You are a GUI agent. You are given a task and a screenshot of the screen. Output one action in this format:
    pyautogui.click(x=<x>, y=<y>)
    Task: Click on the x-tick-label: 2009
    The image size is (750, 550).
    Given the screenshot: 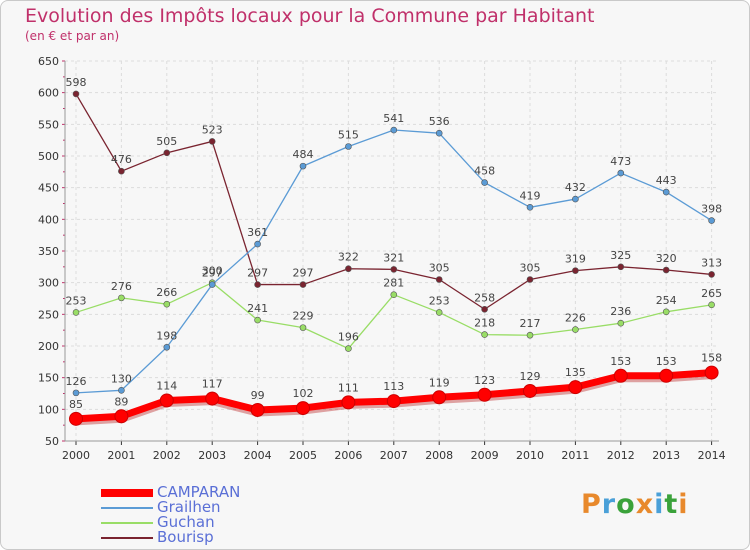 What is the action you would take?
    pyautogui.click(x=485, y=455)
    